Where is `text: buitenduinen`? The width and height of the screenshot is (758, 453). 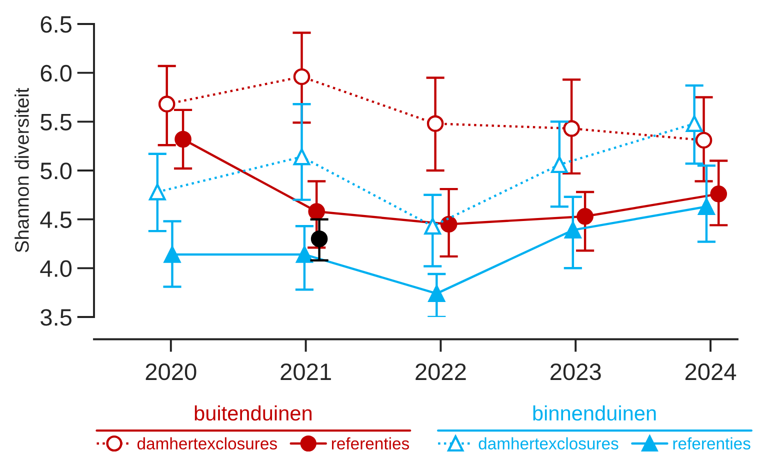 text: buitenduinen is located at coordinates (253, 413).